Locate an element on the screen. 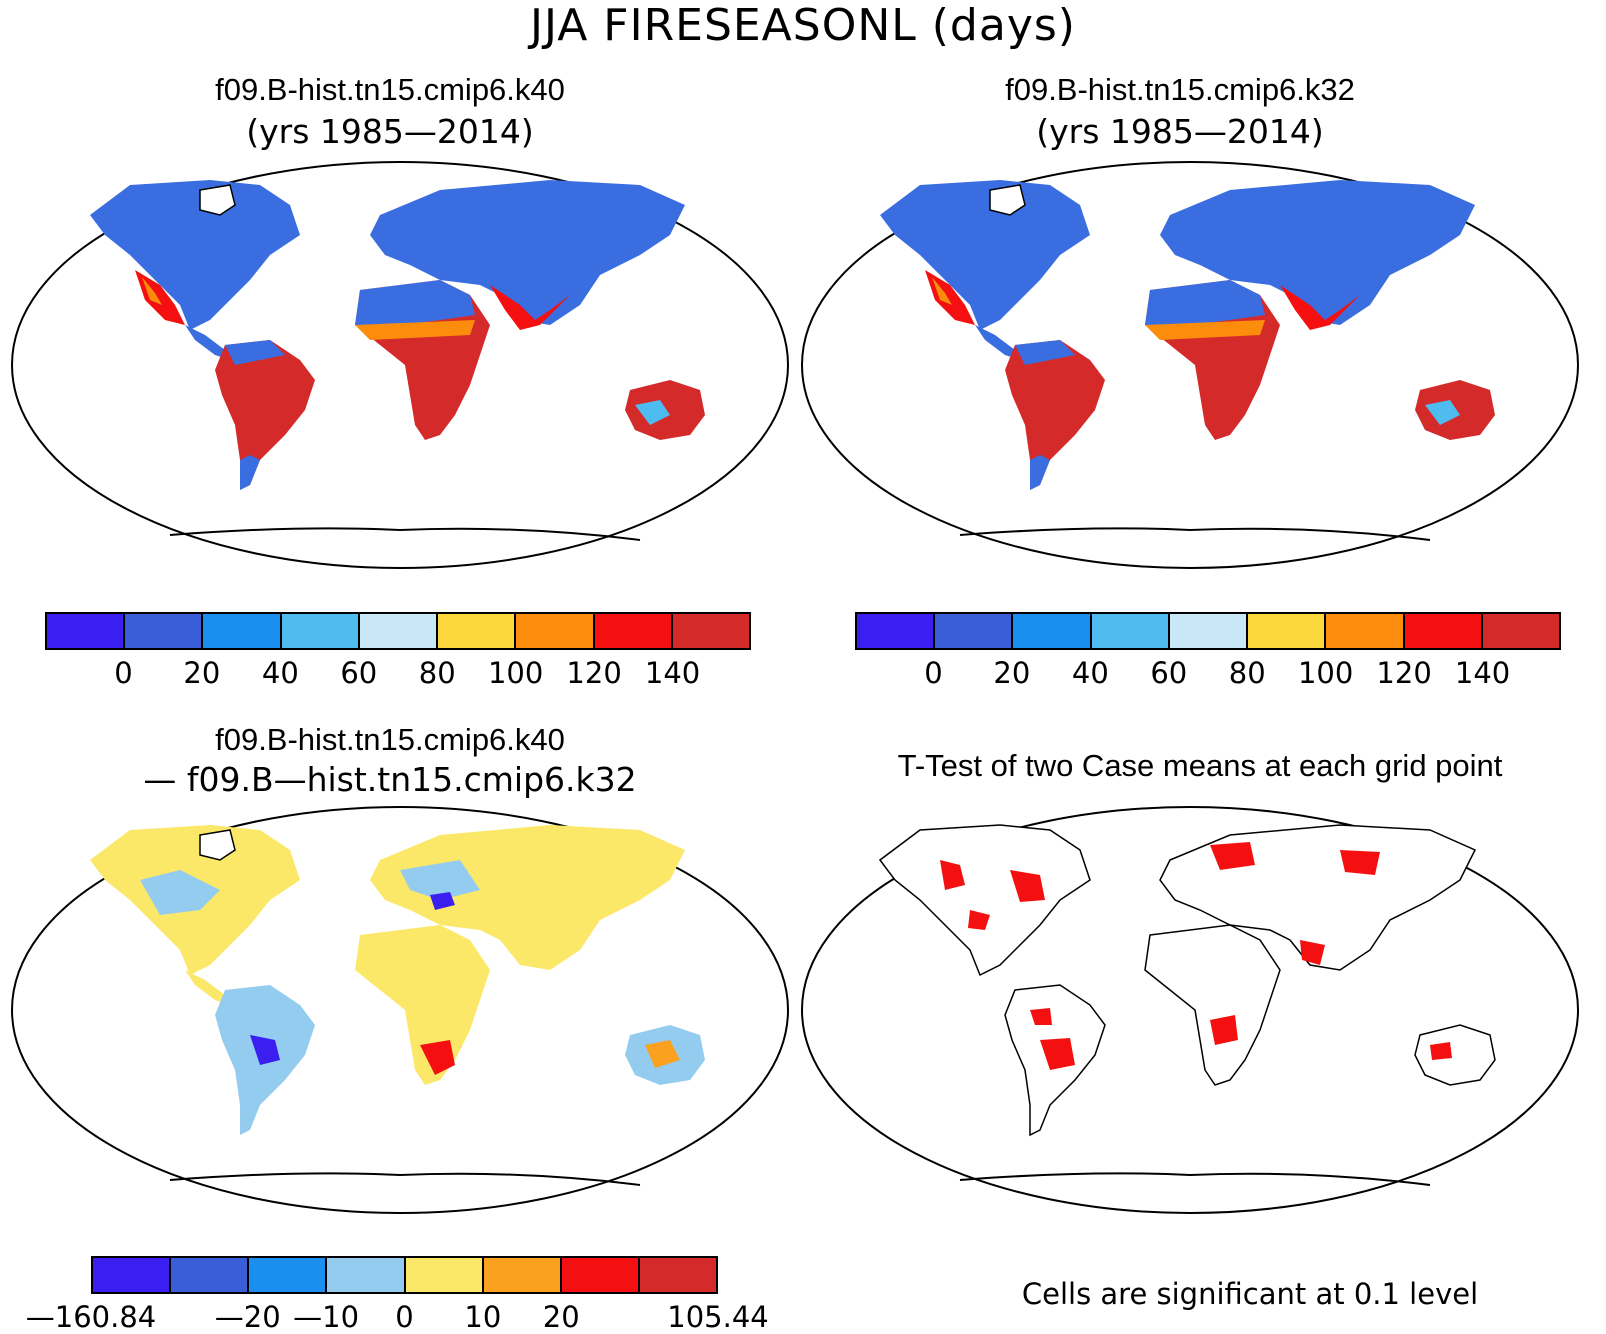 This screenshot has height=1334, width=1606. map-k32-south-america is located at coordinates (1055, 415).